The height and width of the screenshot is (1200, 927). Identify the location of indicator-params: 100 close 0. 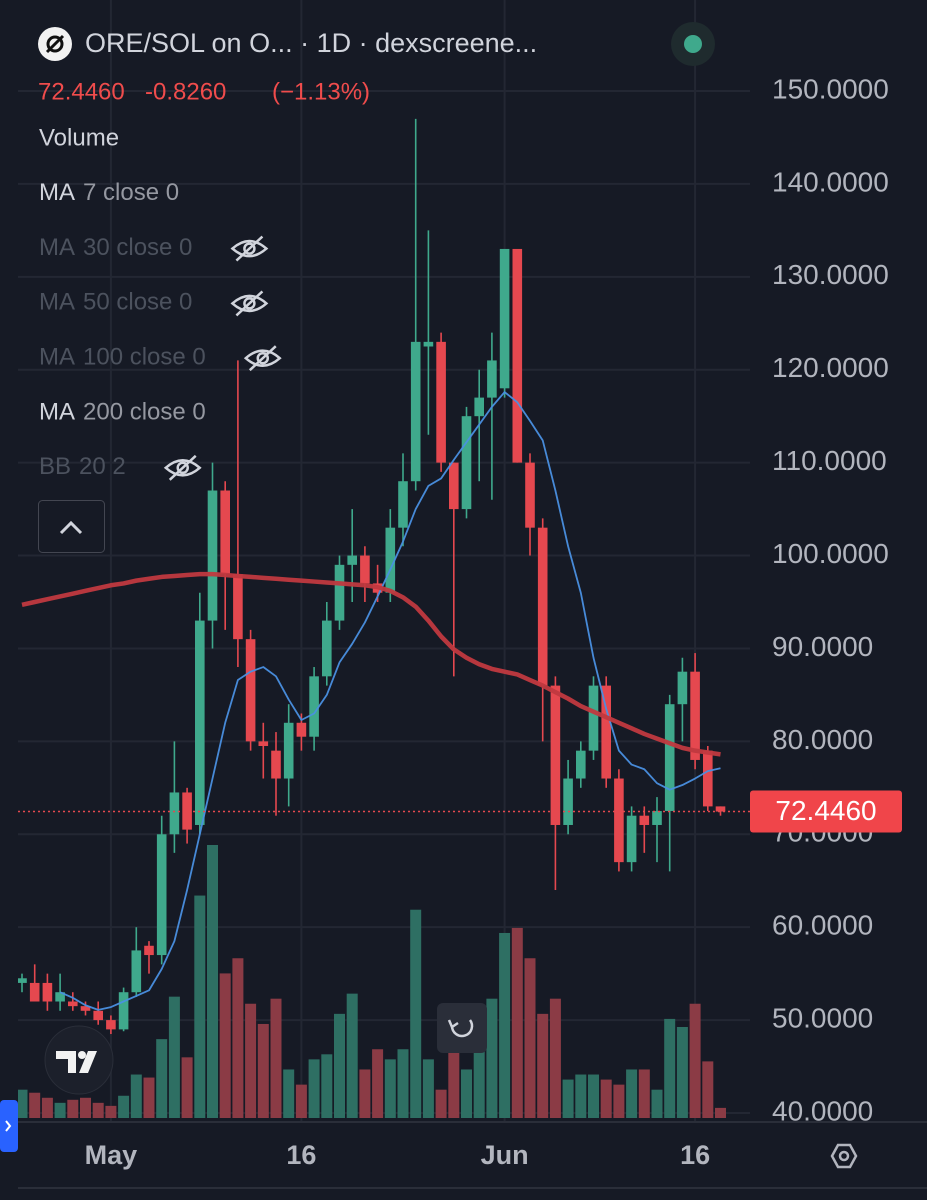
(144, 357).